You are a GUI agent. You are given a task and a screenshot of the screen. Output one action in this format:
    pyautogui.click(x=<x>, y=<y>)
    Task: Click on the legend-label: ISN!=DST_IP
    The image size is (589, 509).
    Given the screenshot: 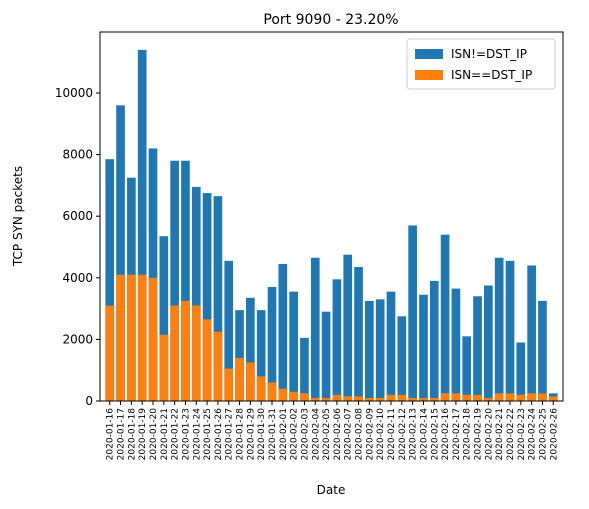 What is the action you would take?
    pyautogui.click(x=489, y=54)
    